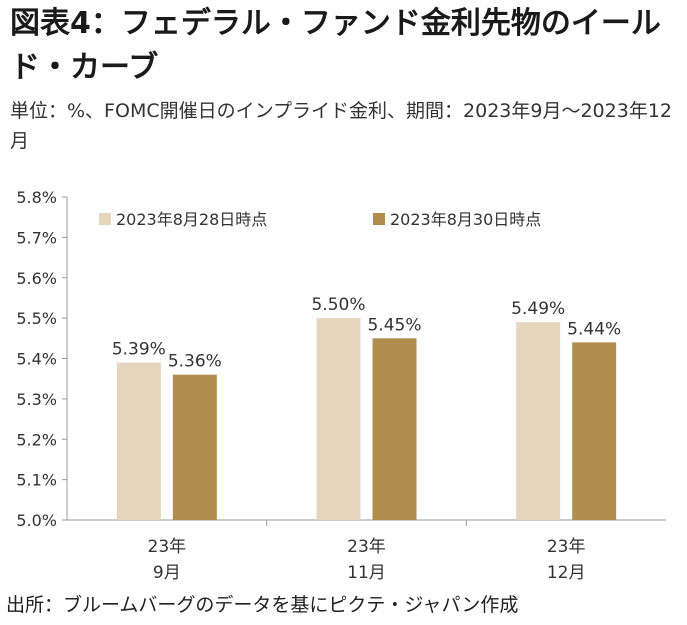 Image resolution: width=687 pixels, height=625 pixels. I want to click on y-tick-label: 5.5%, so click(36, 318).